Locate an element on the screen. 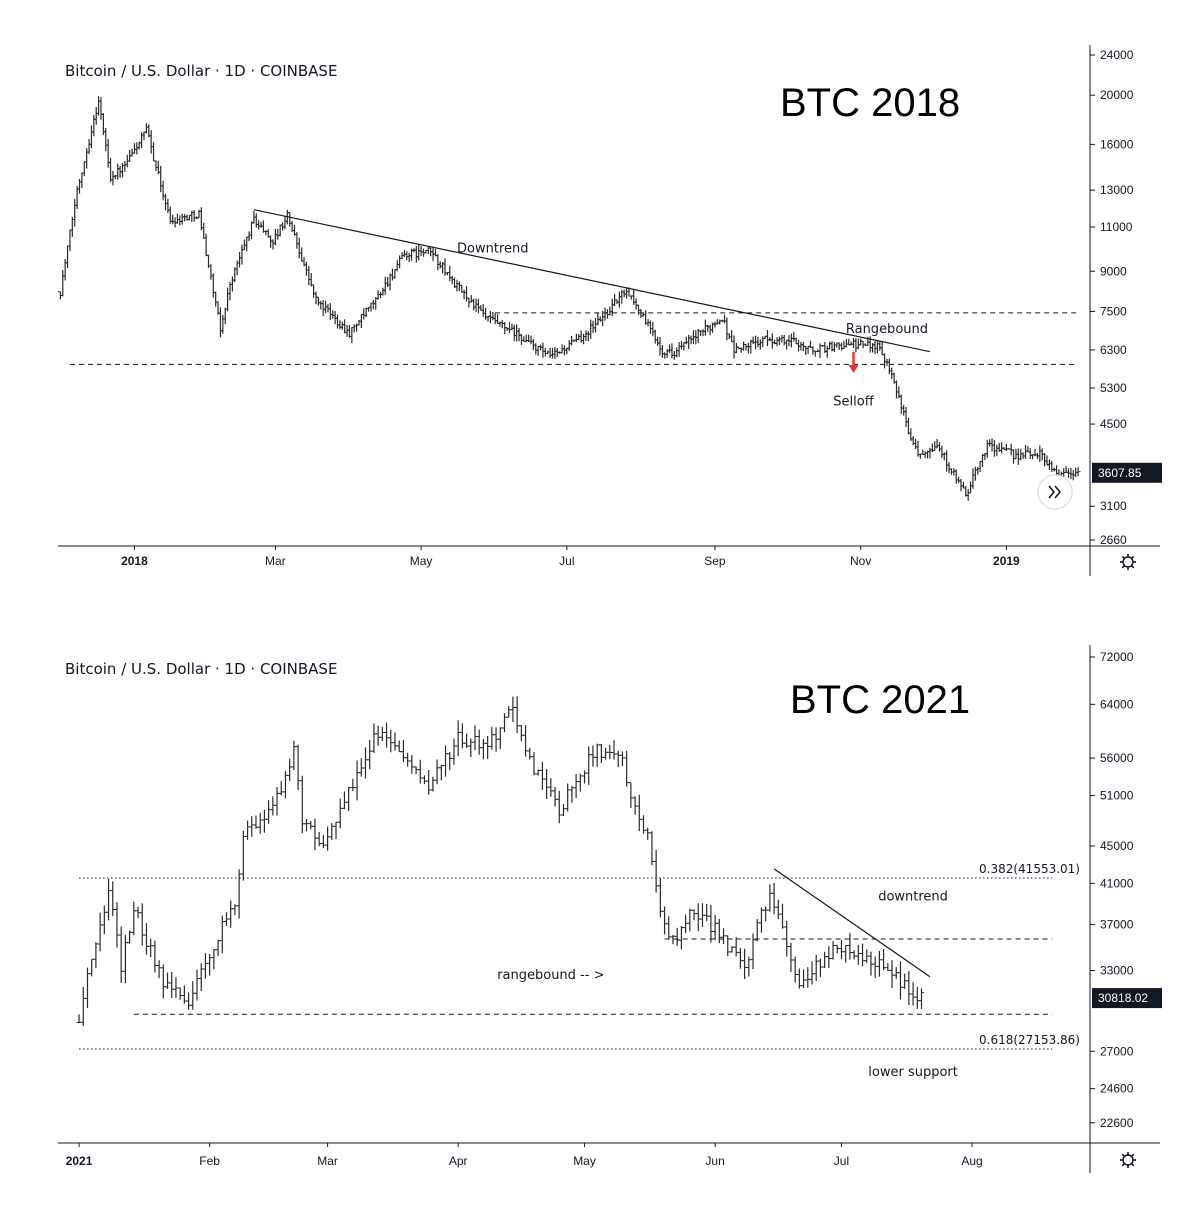  annotation-label: rangebound -- > is located at coordinates (550, 975).